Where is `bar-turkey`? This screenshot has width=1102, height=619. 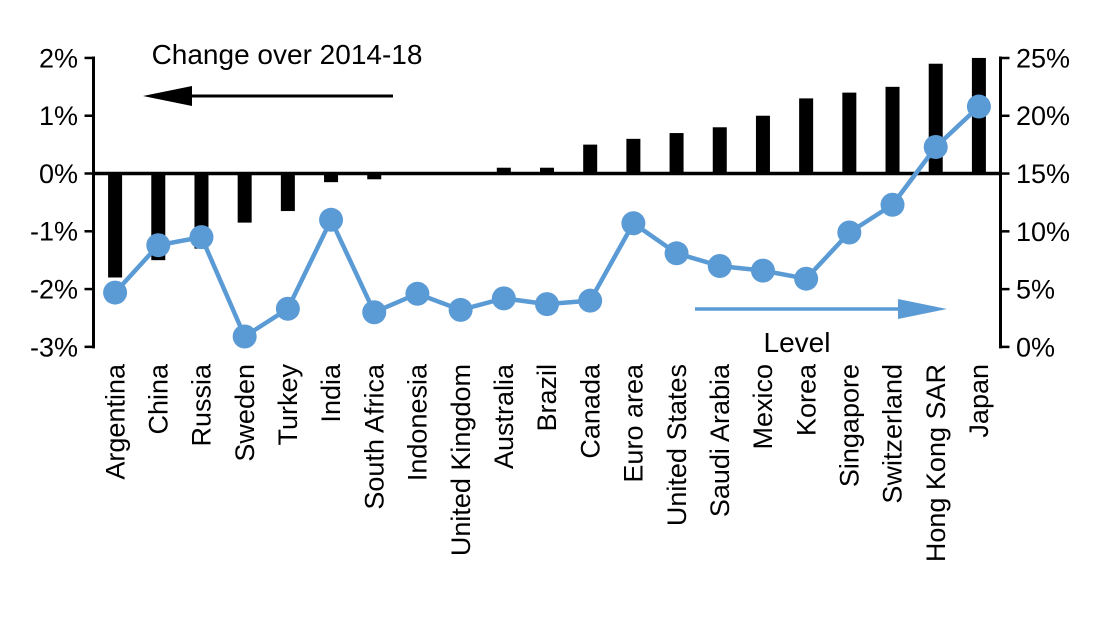
bar-turkey is located at coordinates (287, 192).